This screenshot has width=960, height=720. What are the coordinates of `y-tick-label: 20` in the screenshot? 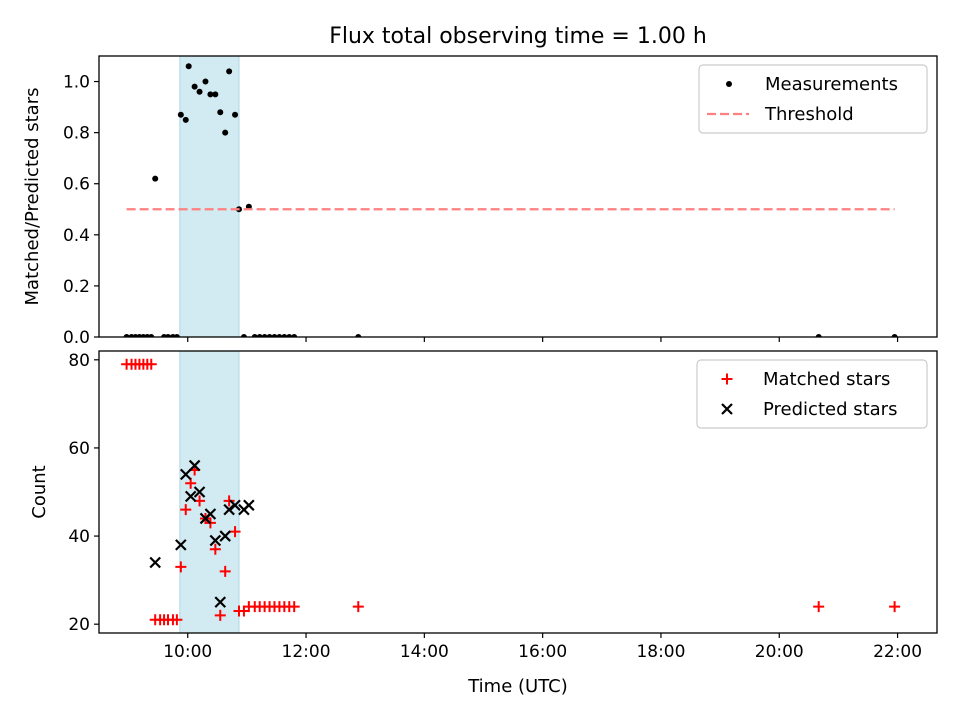 It's located at (79, 625).